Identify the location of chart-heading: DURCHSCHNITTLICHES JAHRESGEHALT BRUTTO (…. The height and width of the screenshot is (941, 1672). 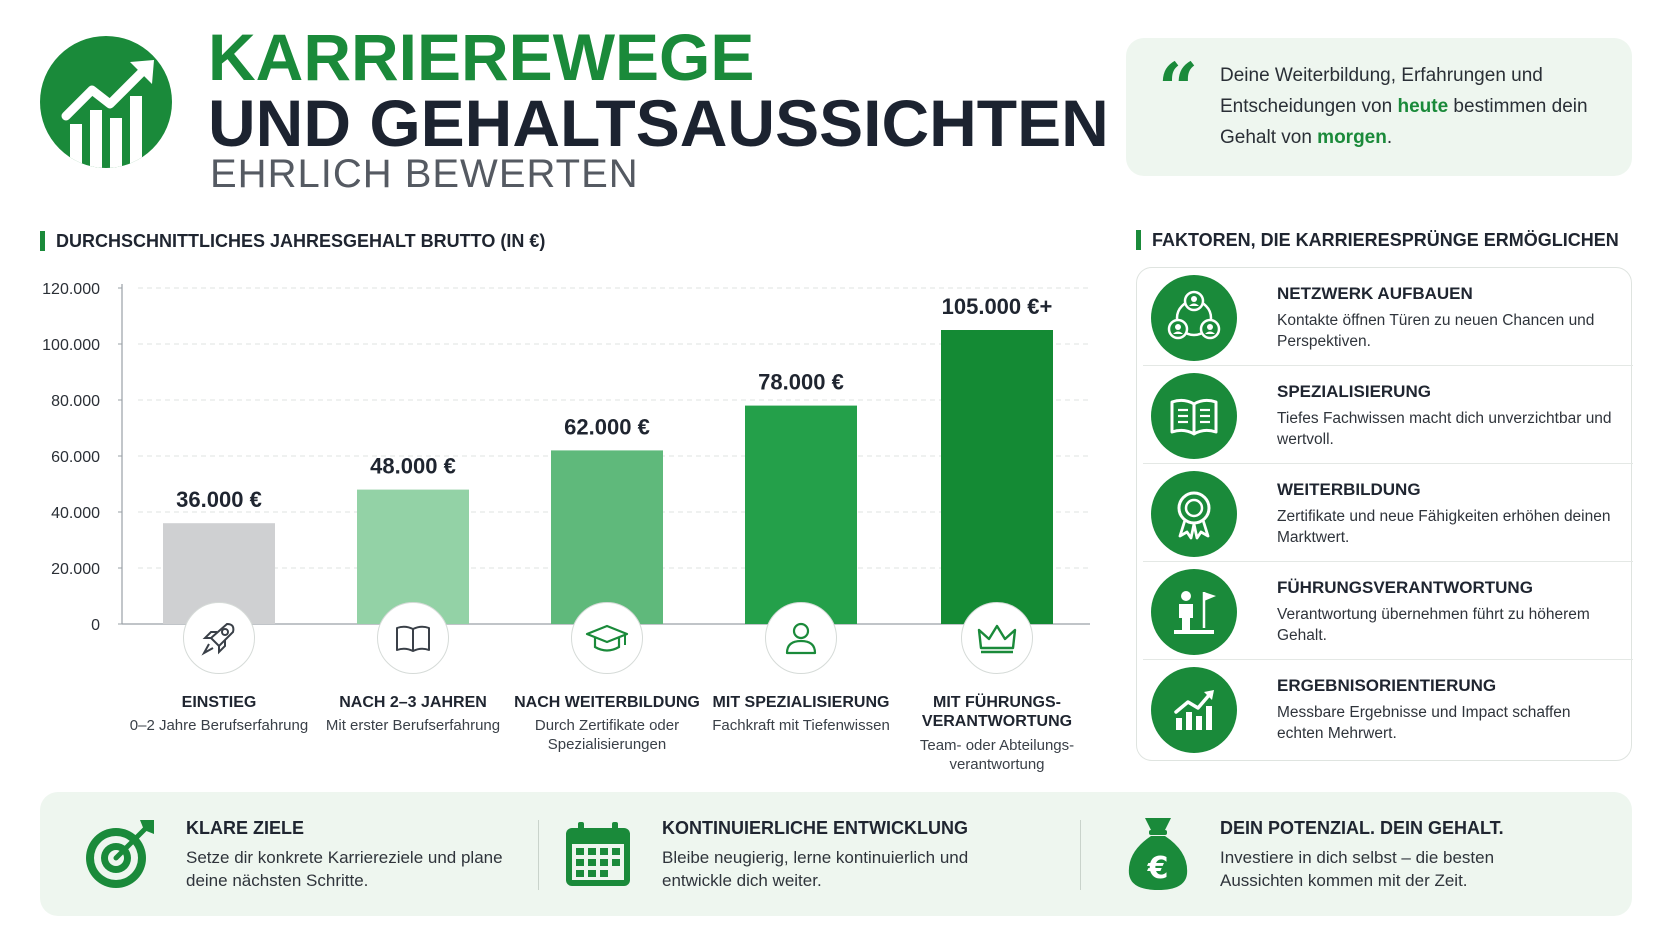
(292, 241).